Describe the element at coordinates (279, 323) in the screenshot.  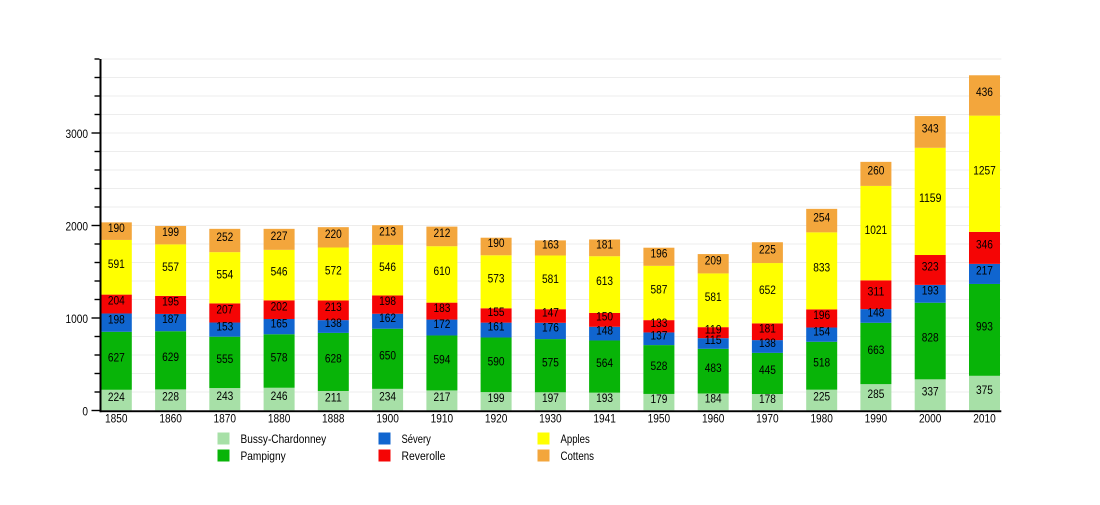
I see `svg-text: 165` at that location.